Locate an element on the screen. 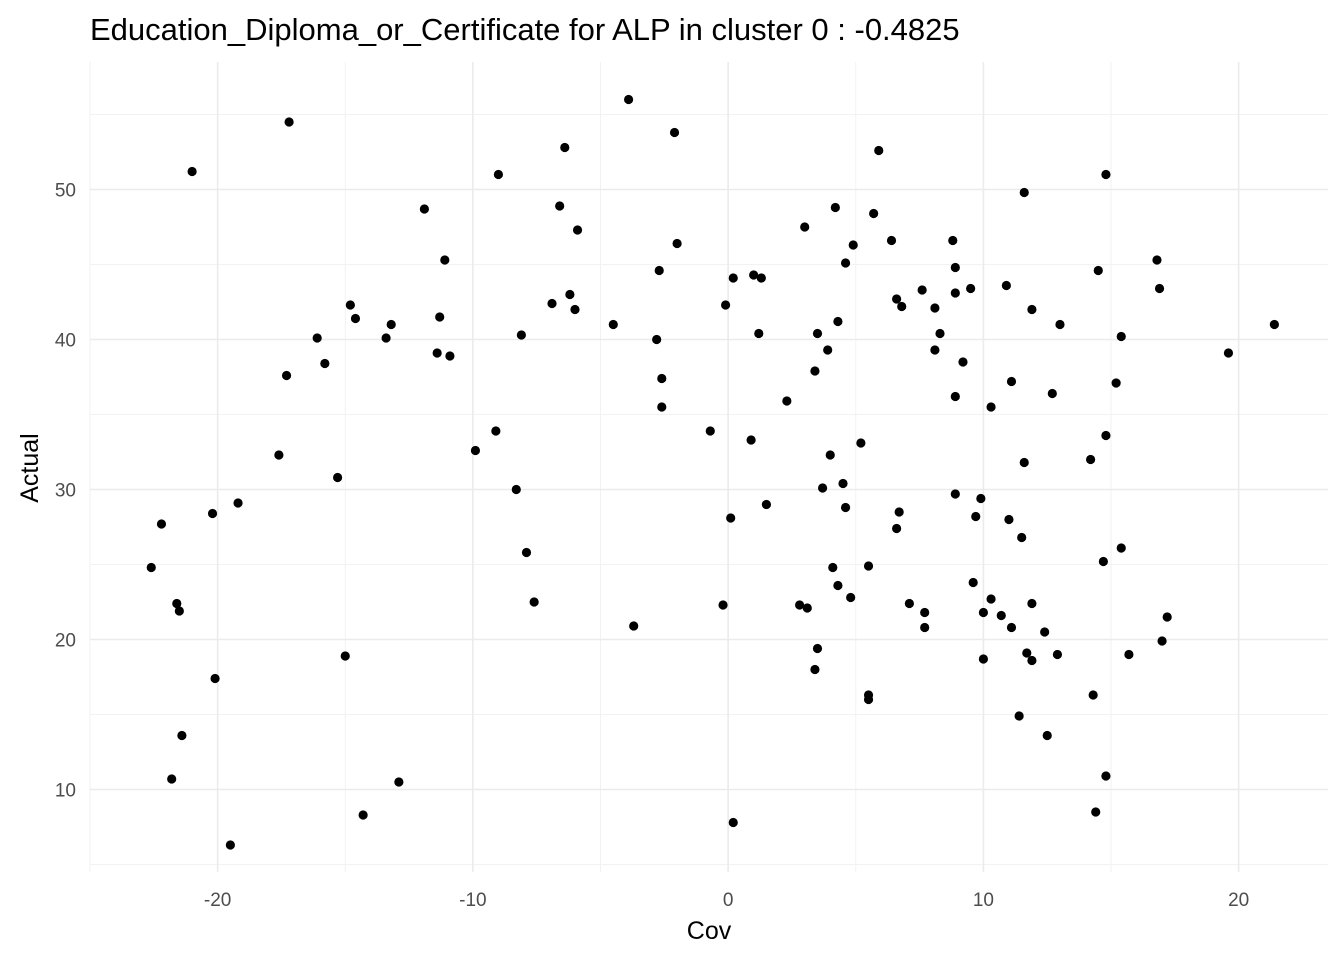 The width and height of the screenshot is (1344, 960). x-tick-label: -10 is located at coordinates (472, 900).